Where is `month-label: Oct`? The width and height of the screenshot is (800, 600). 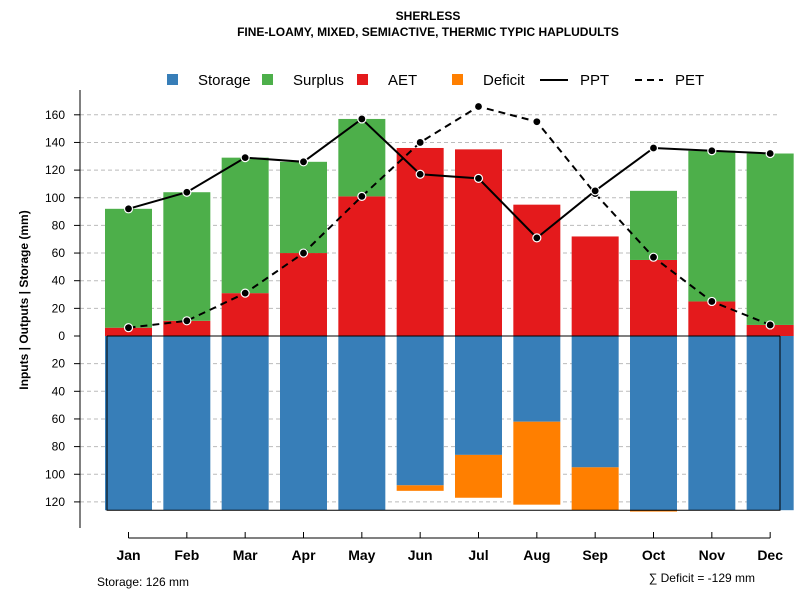 month-label: Oct is located at coordinates (654, 555).